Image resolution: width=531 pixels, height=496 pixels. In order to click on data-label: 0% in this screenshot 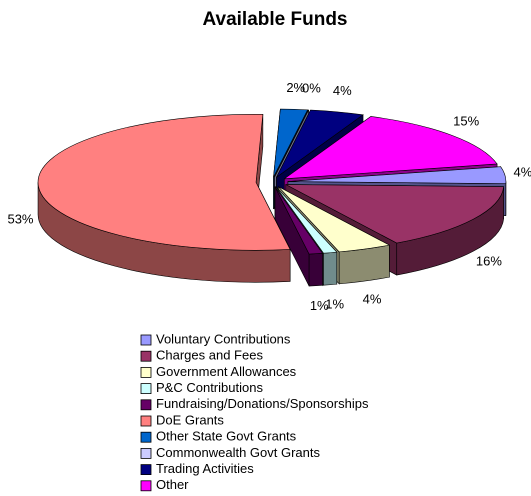, I will do `click(311, 88)`.